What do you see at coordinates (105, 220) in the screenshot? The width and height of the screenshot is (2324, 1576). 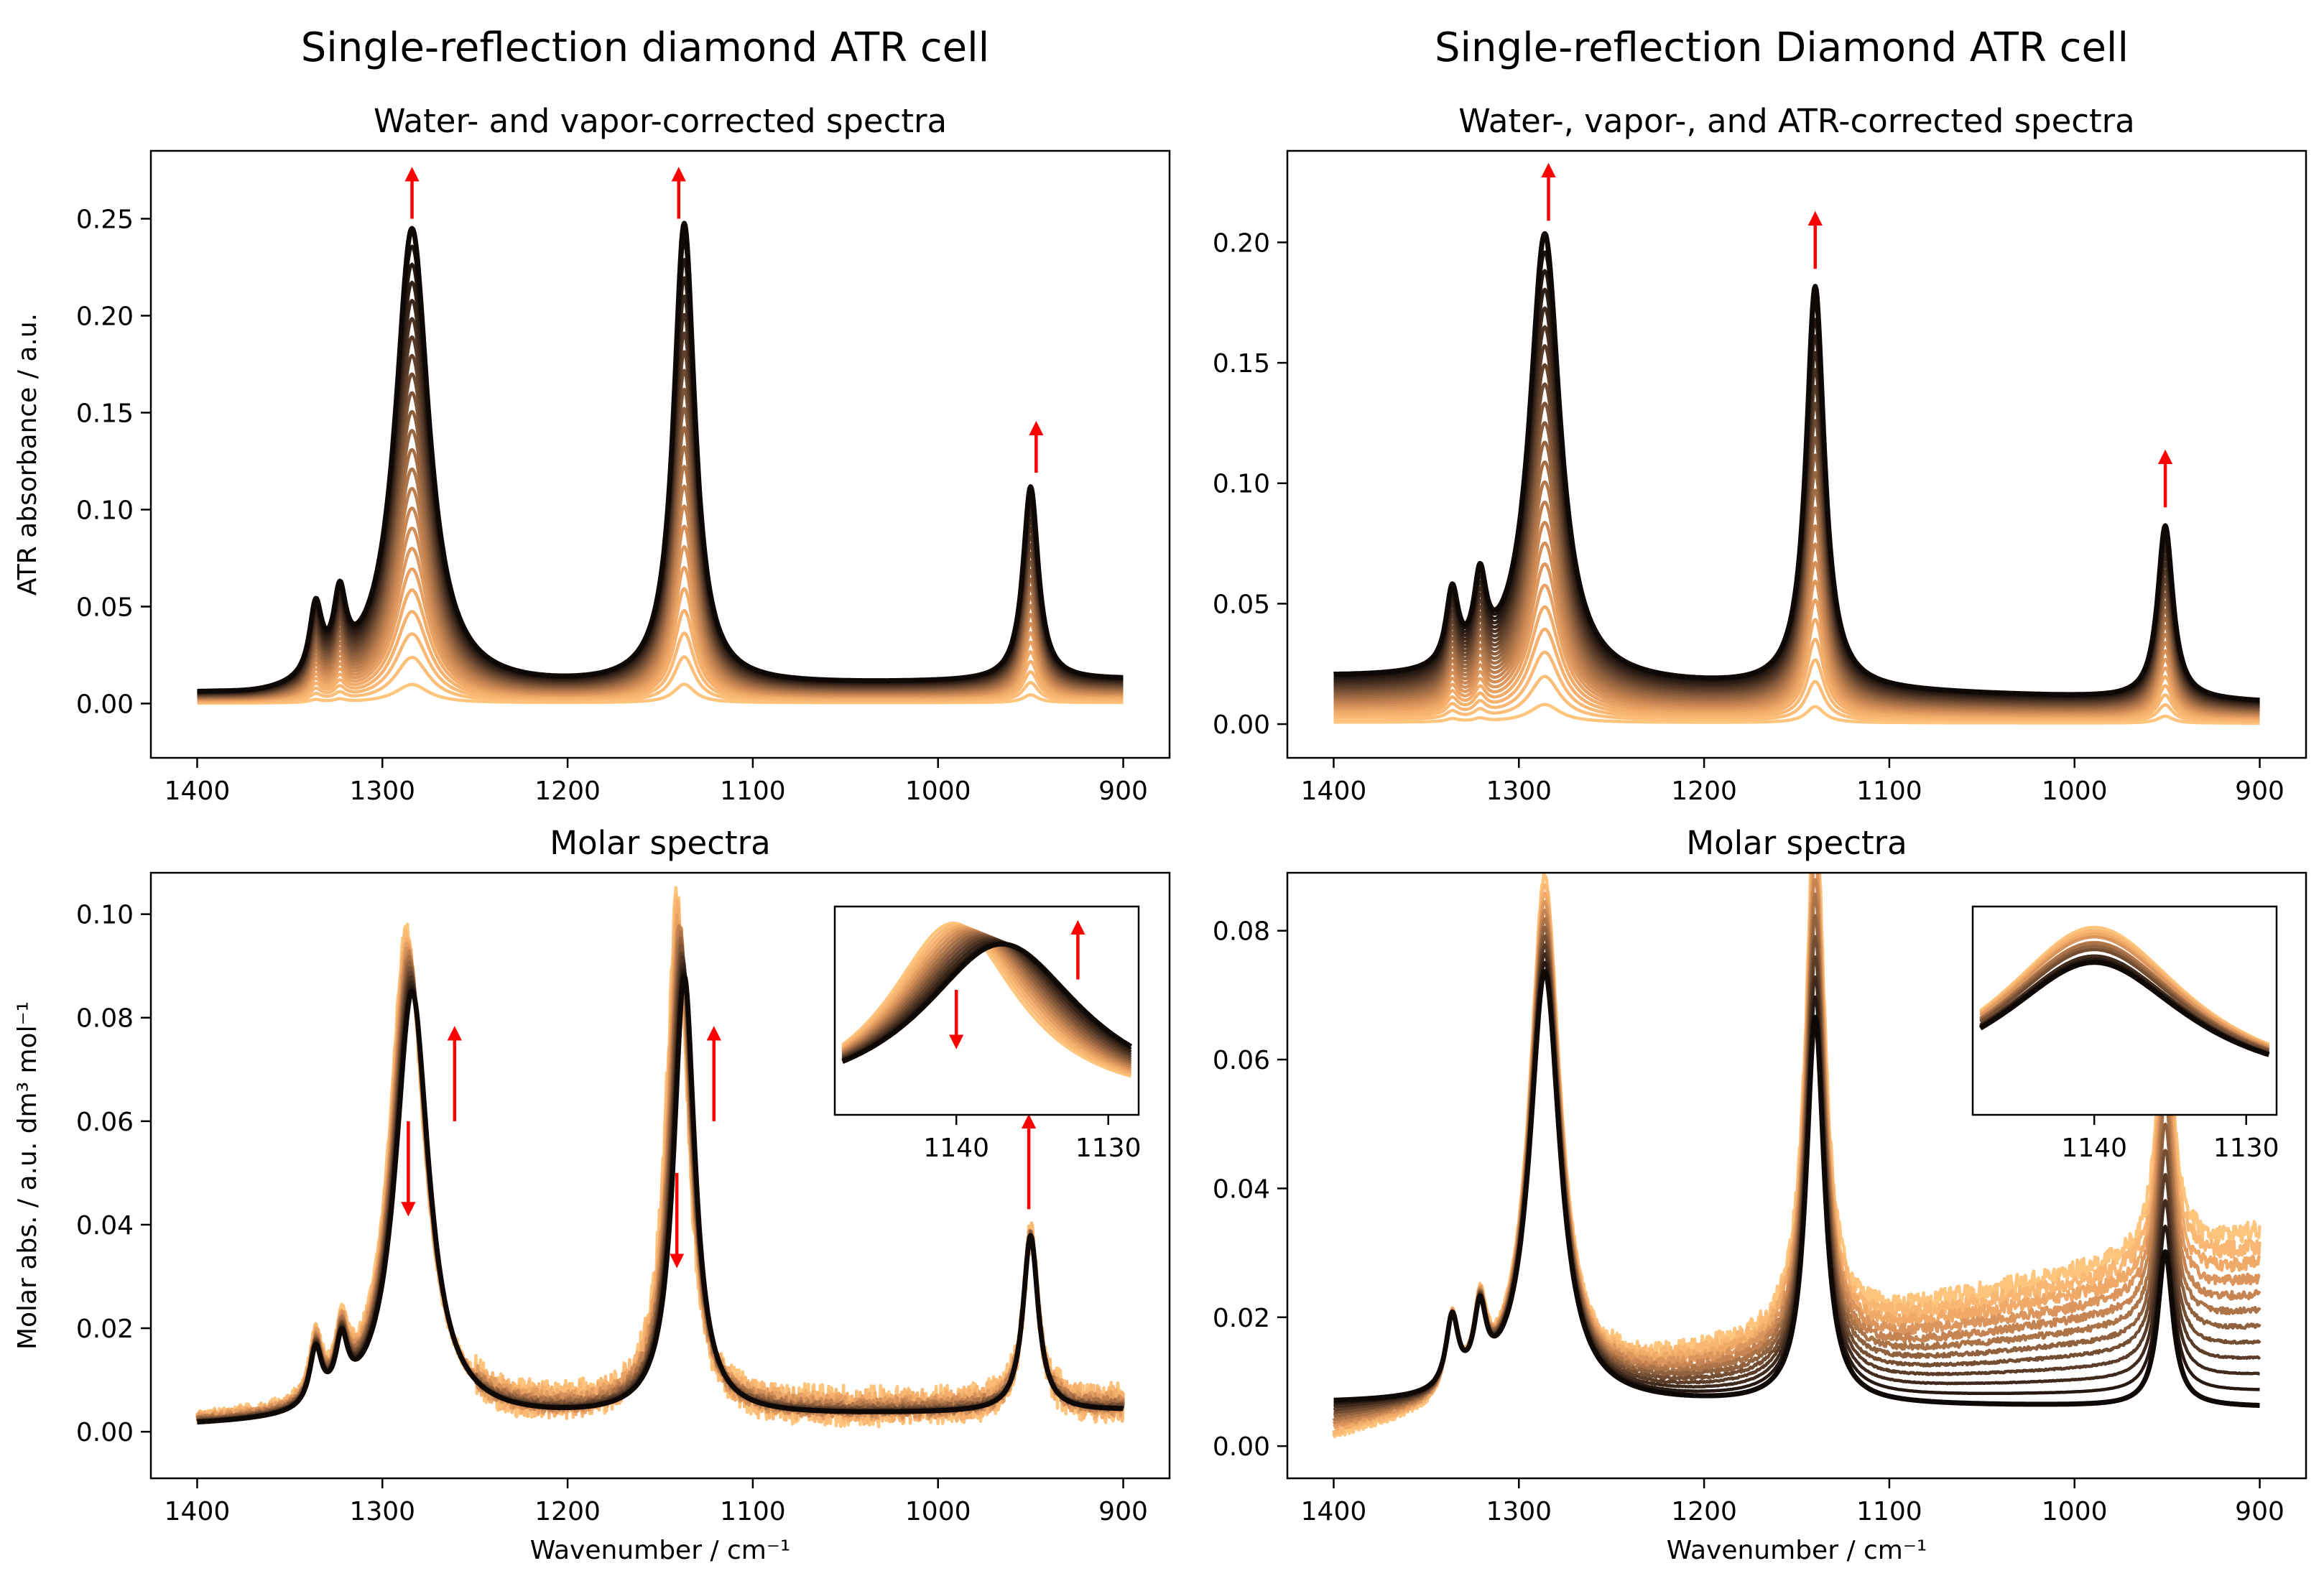 I see `y-tick-label: 0.25` at bounding box center [105, 220].